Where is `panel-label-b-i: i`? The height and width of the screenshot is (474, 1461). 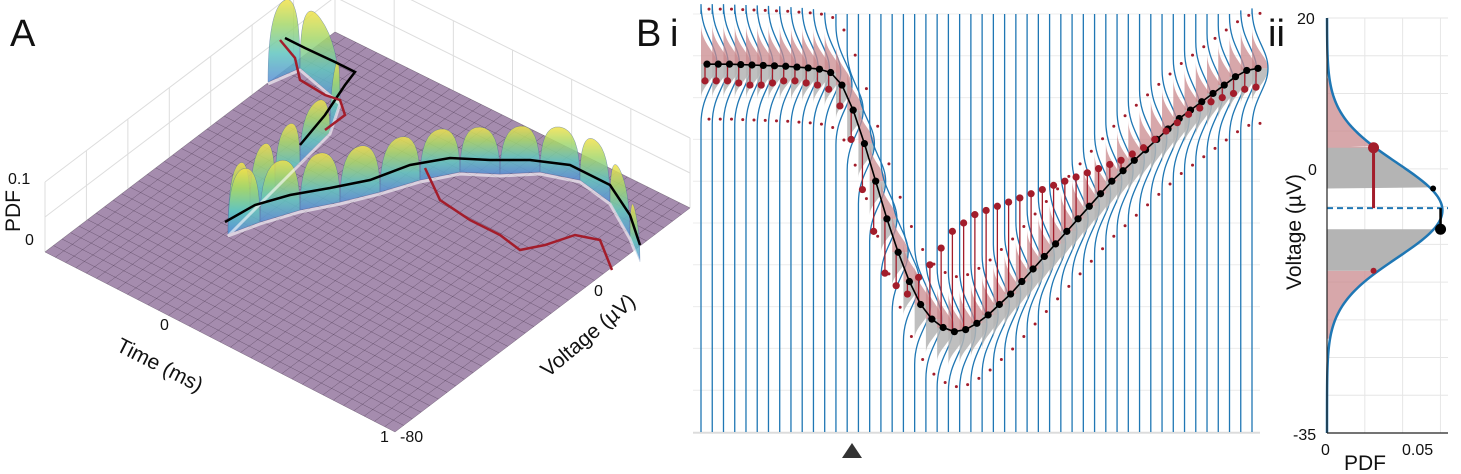
panel-label-b-i: i is located at coordinates (674, 34).